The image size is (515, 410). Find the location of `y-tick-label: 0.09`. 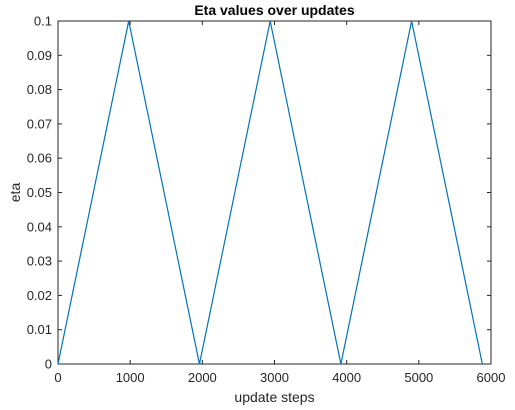

y-tick-label: 0.09 is located at coordinates (39, 55).